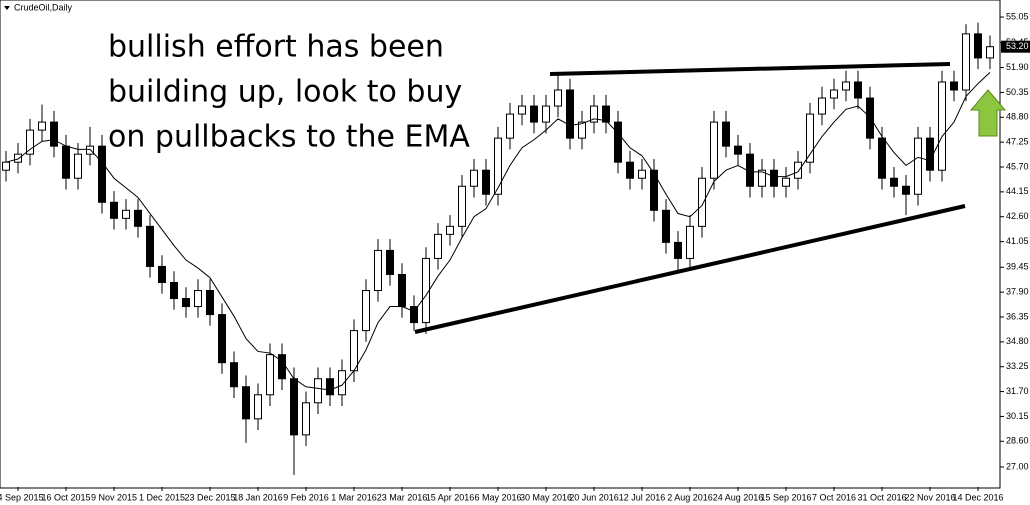 The height and width of the screenshot is (505, 1030). I want to click on x-tick-label: 23 Dec 2015, so click(209, 497).